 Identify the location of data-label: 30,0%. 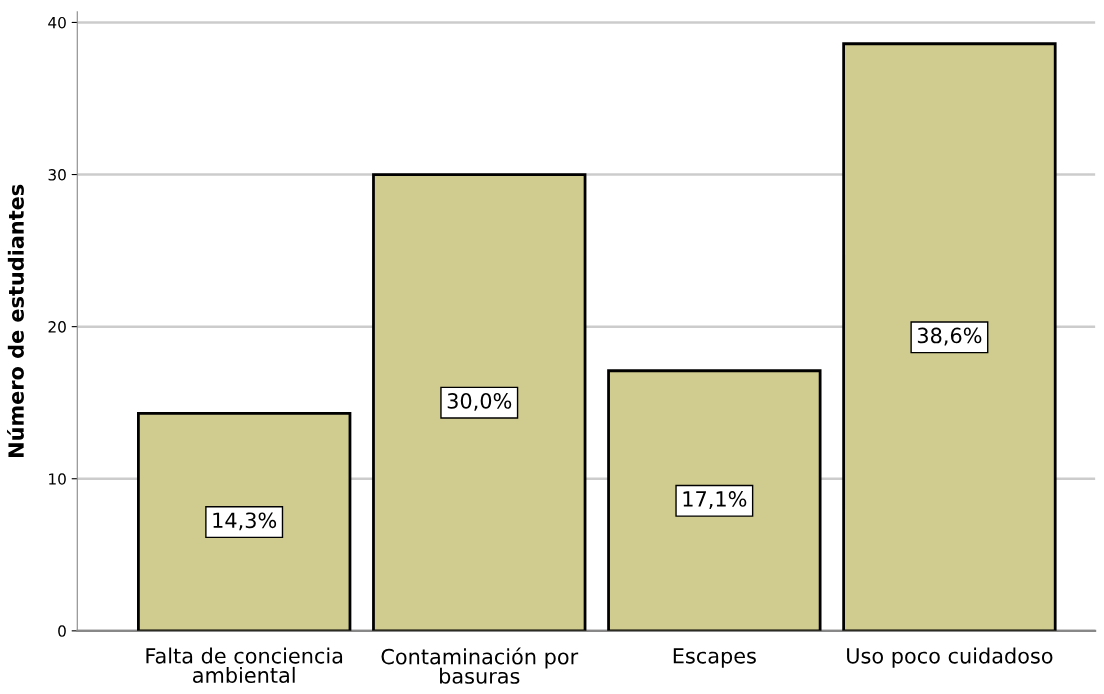
(479, 401).